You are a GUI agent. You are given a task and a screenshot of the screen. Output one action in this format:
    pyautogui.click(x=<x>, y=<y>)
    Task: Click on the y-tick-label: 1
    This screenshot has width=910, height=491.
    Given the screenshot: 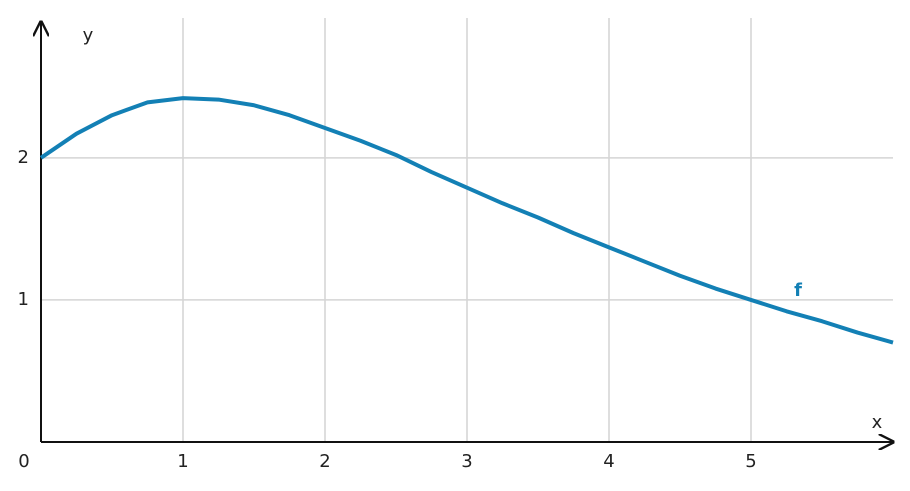 What is the action you would take?
    pyautogui.click(x=23, y=299)
    